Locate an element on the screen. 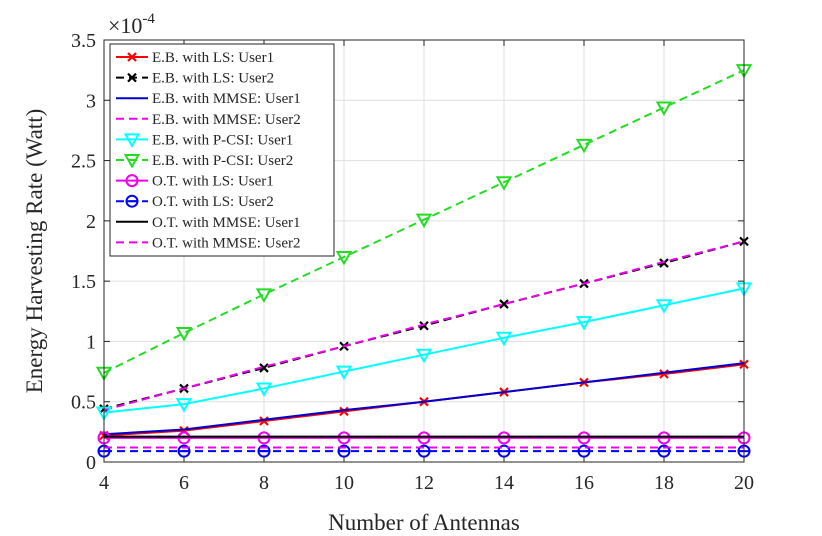  legend-entry-9: O.T. with MMSE: User1 is located at coordinates (208, 223).